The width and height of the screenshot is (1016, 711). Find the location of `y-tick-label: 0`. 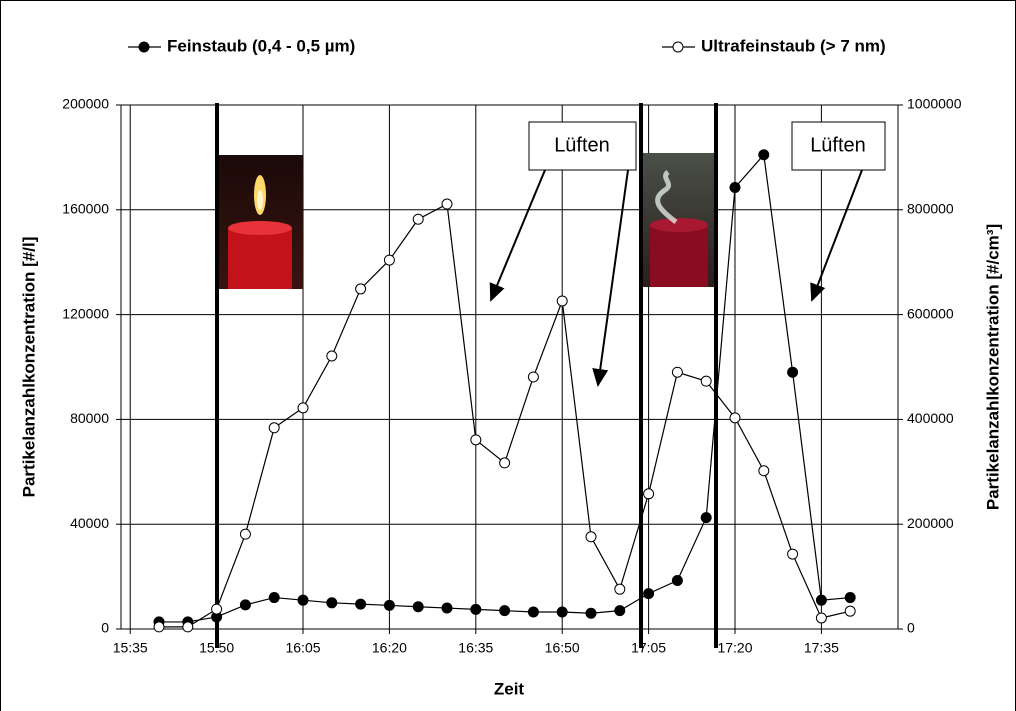

y-tick-label: 0 is located at coordinates (105, 628).